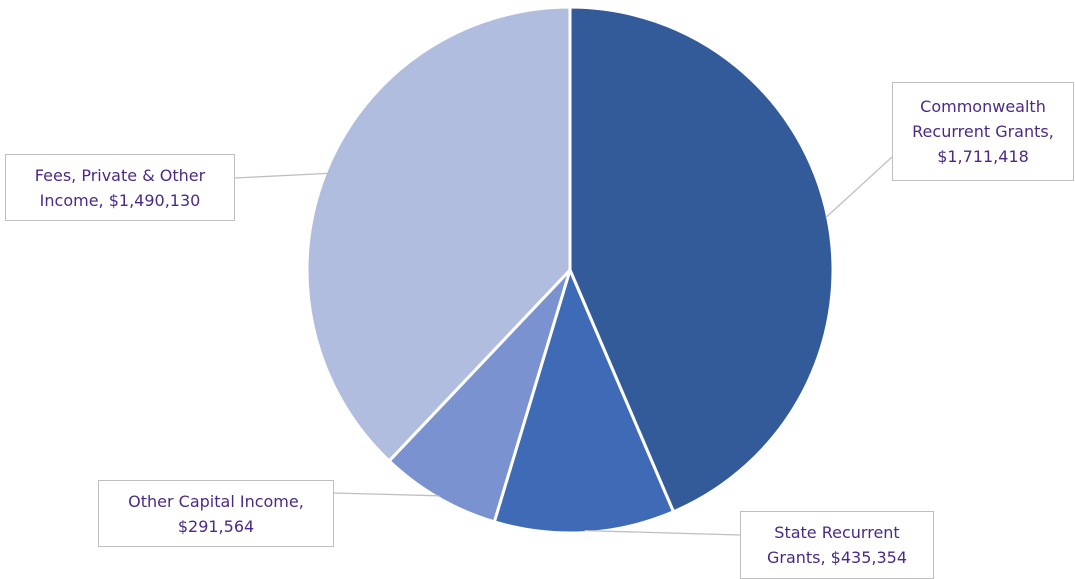  I want to click on data-label-3: Fees, Private & Other Income, $1,490,130, so click(120, 187).